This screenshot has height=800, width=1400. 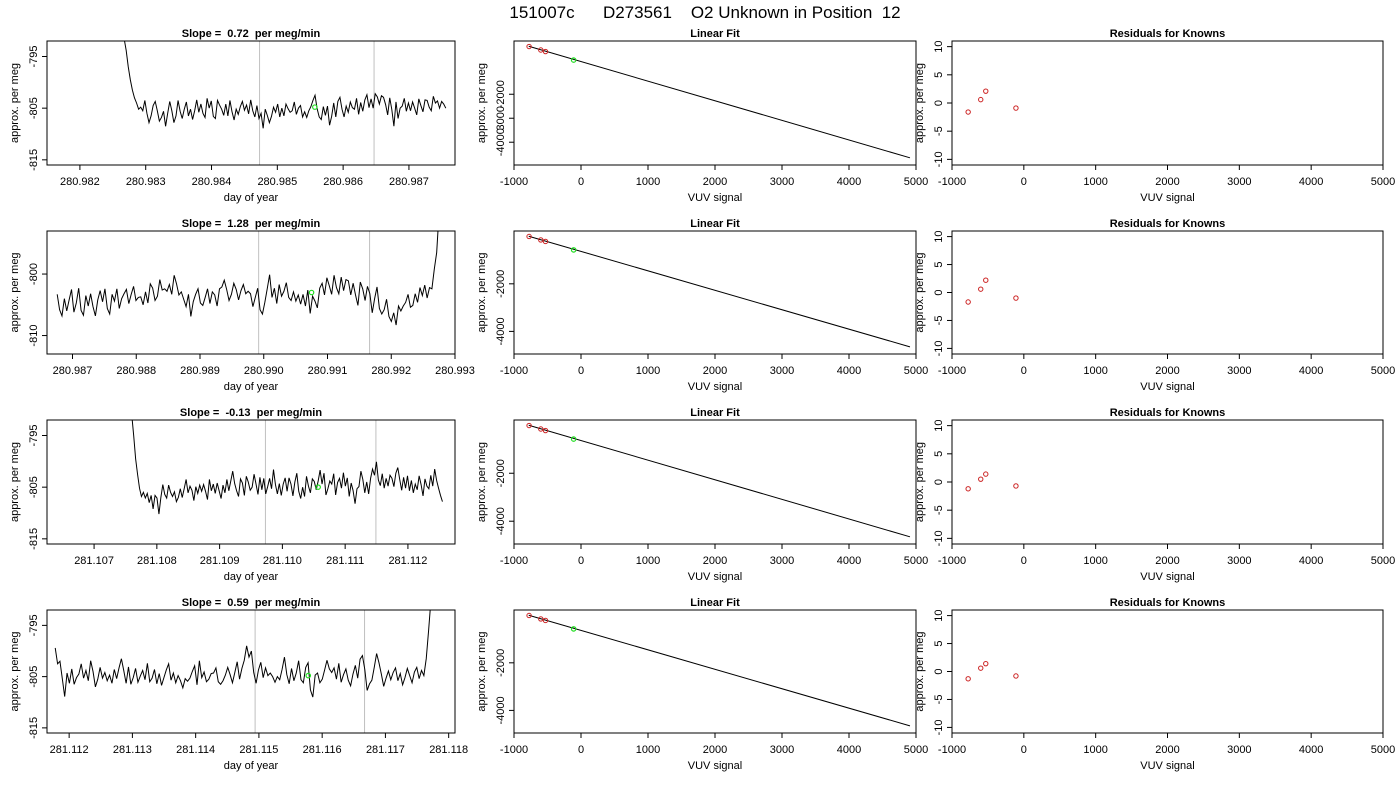 What do you see at coordinates (715, 766) in the screenshot?
I see `panel-r4-c2-xlabel: VUV signal` at bounding box center [715, 766].